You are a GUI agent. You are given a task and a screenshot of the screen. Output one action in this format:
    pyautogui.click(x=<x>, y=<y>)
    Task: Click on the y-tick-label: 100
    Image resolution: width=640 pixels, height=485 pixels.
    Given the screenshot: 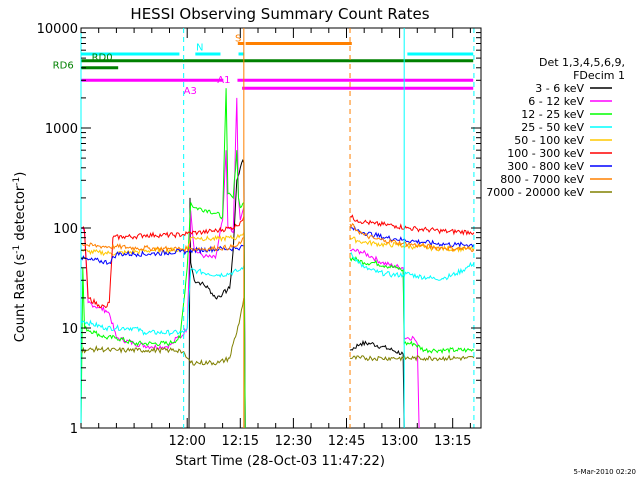 What is the action you would take?
    pyautogui.click(x=65, y=229)
    